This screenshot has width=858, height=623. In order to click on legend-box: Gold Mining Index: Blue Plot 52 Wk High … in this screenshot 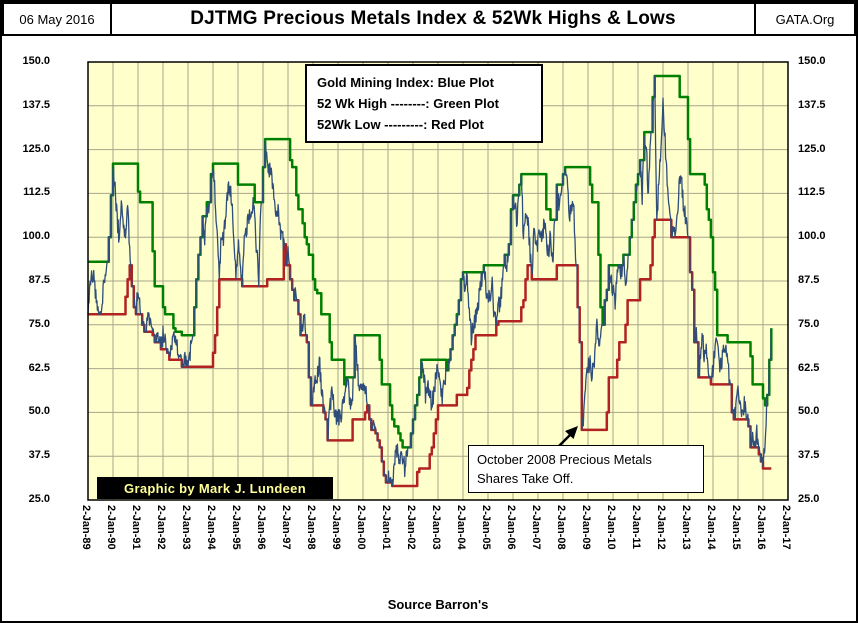, I will do `click(424, 103)`.